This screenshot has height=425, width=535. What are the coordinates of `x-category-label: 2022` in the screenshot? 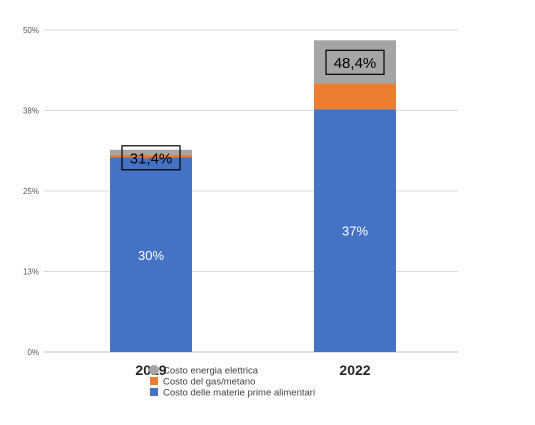 It's located at (354, 370).